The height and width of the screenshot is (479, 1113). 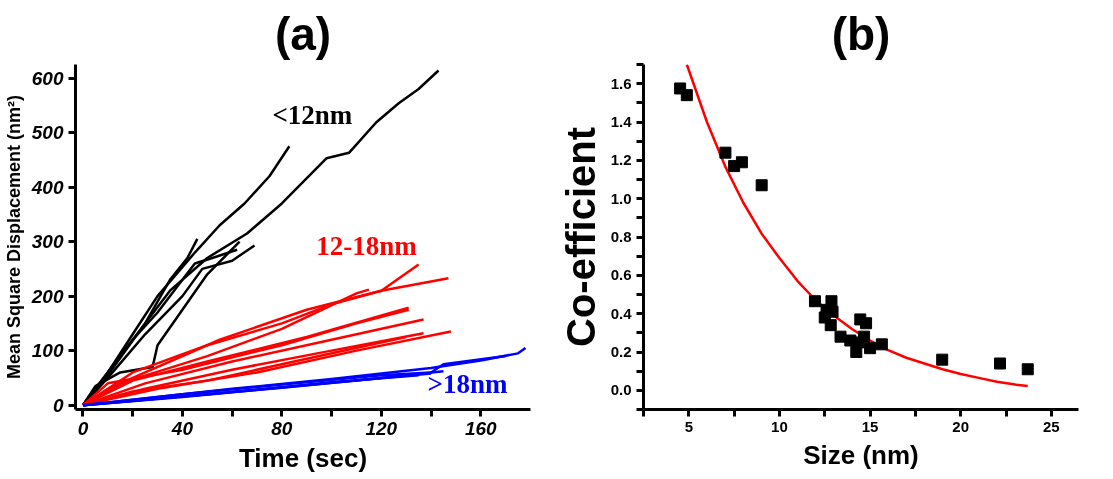 I want to click on chart-title: (b), so click(x=861, y=33).